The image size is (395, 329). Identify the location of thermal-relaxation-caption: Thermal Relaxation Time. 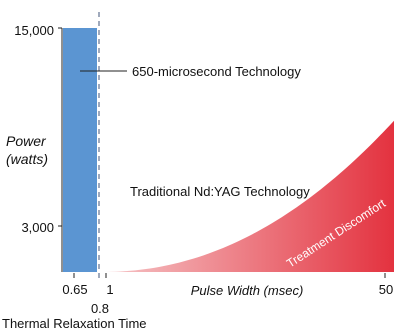
(74, 322).